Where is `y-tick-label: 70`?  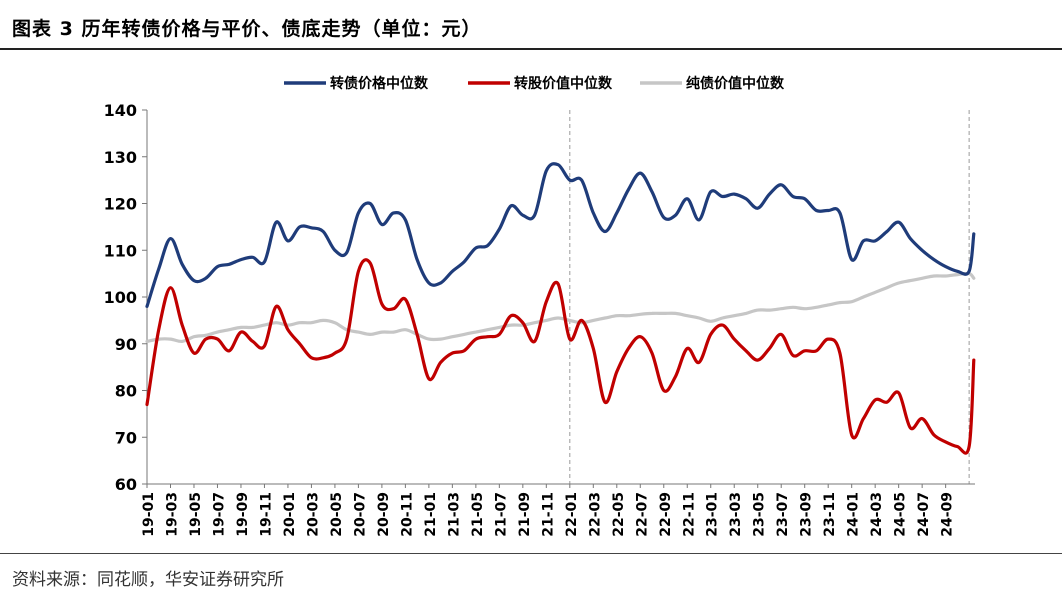 y-tick-label: 70 is located at coordinates (126, 437).